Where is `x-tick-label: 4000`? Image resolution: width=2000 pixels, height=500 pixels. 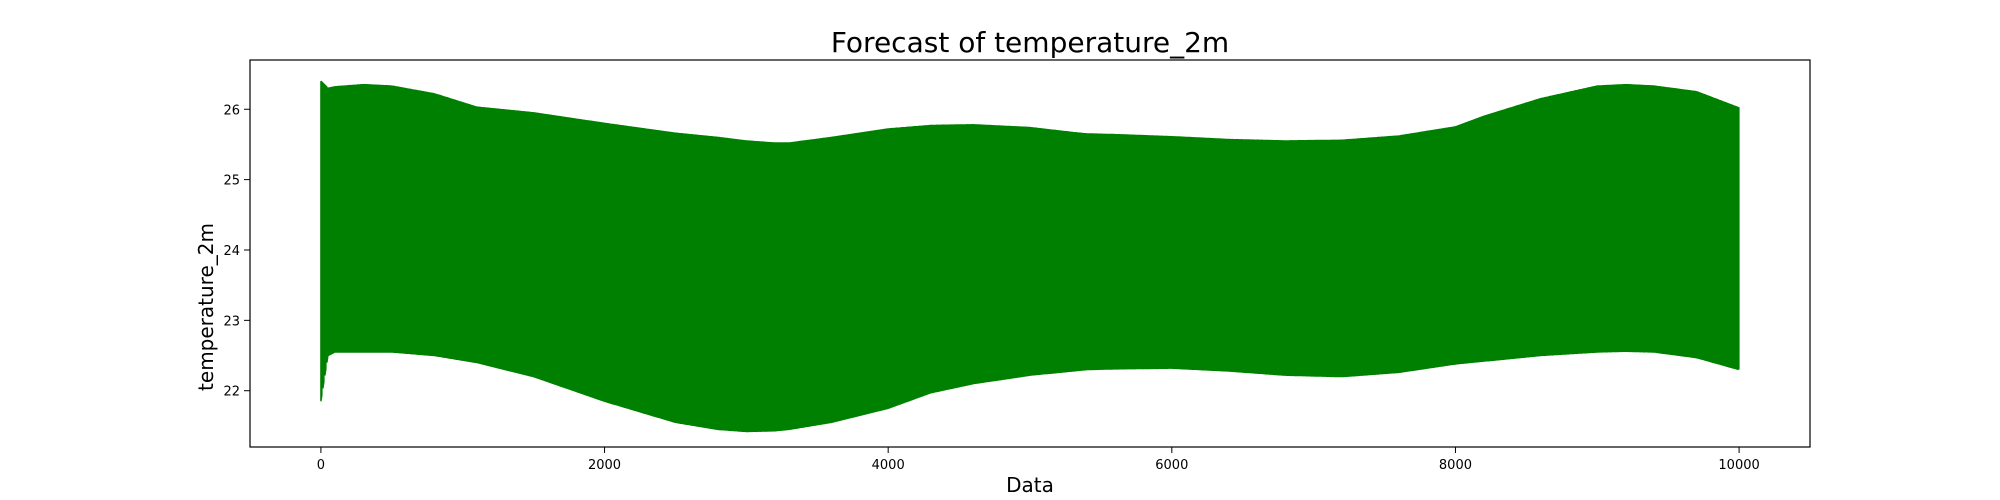 x-tick-label: 4000 is located at coordinates (888, 465).